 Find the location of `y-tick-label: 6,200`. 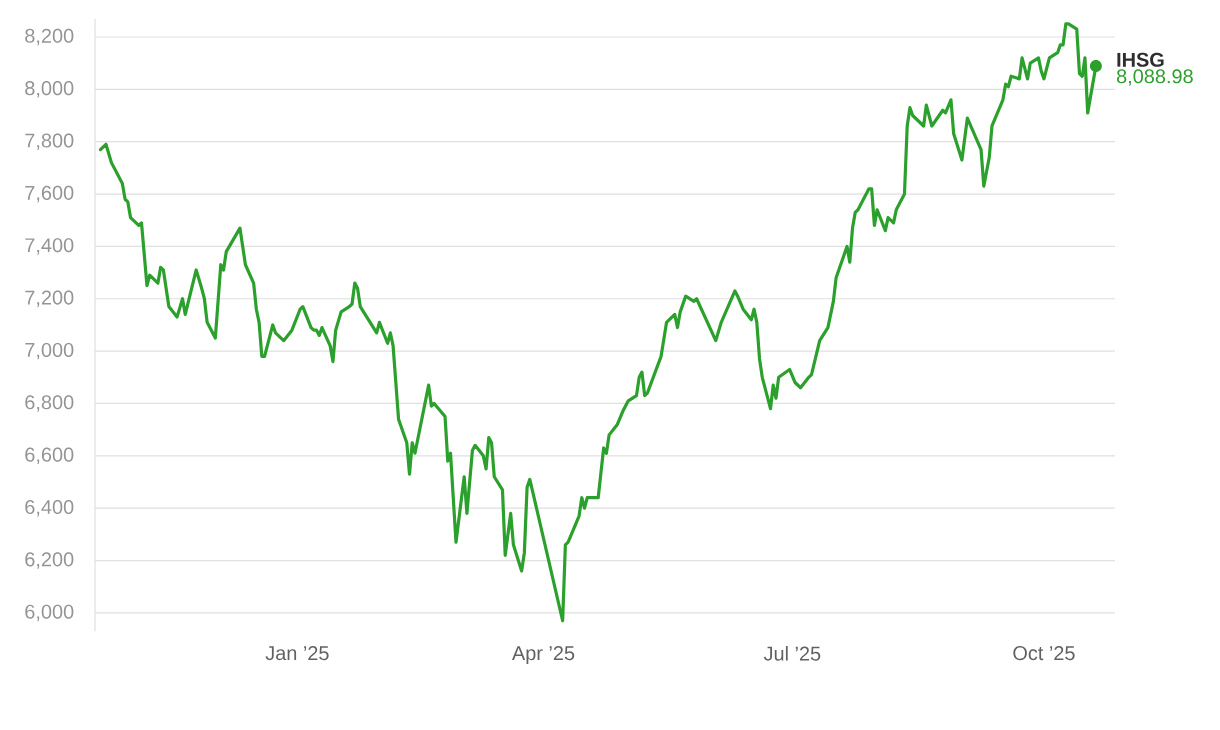

y-tick-label: 6,200 is located at coordinates (49, 560).